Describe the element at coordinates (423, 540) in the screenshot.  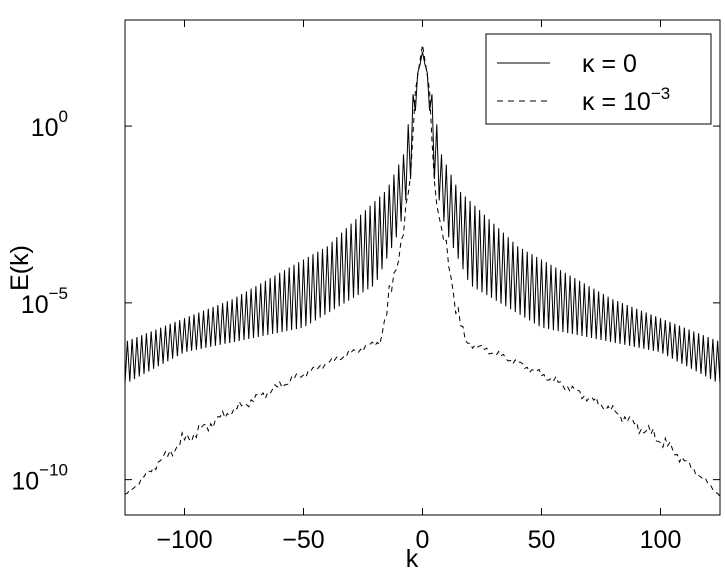
I see `x-tick-label: 0` at that location.